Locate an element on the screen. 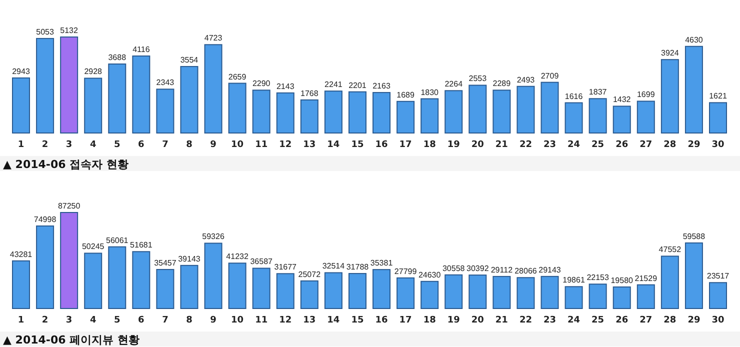 Image resolution: width=740 pixels, height=347 pixels. data-label: 21529 is located at coordinates (646, 278).